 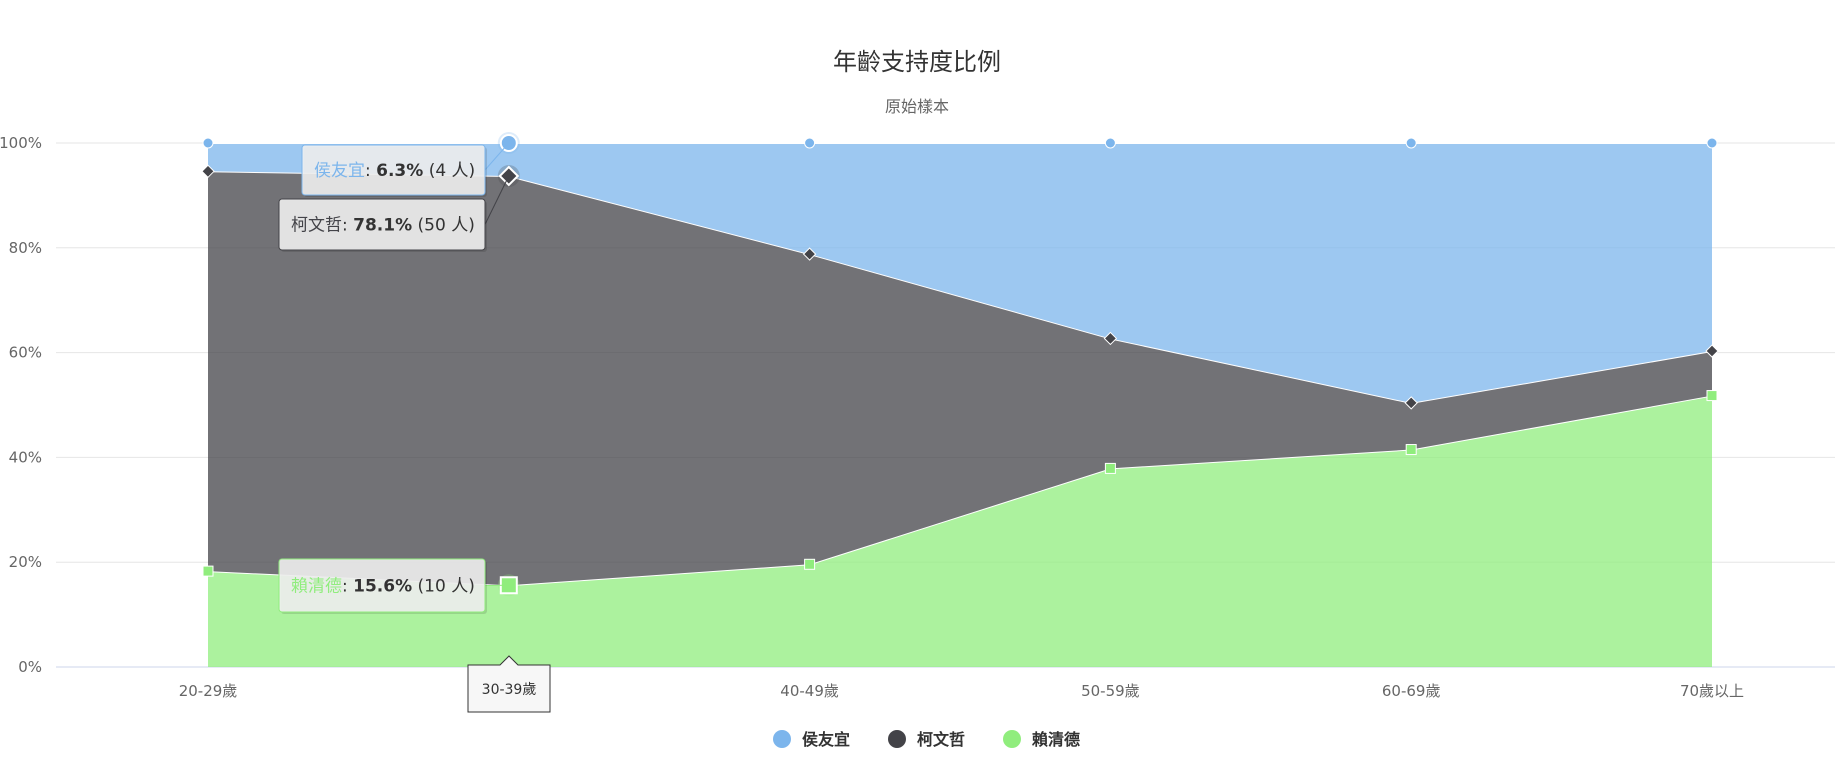 What do you see at coordinates (25, 248) in the screenshot?
I see `y-tick-label: 80%` at bounding box center [25, 248].